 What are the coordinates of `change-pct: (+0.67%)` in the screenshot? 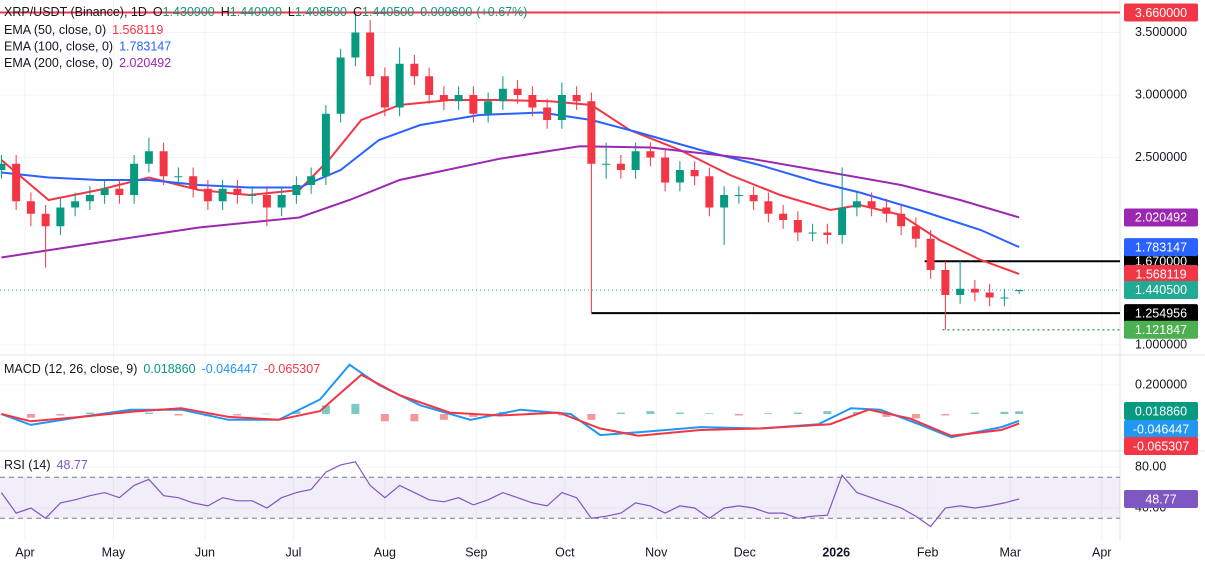 It's located at (501, 12).